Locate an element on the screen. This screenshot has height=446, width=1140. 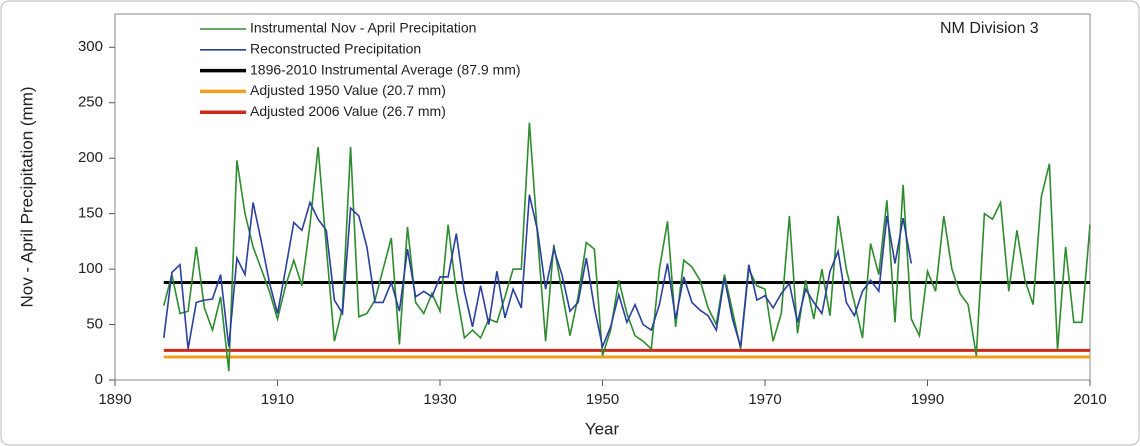
annotation: NM Division 3 is located at coordinates (989, 28).